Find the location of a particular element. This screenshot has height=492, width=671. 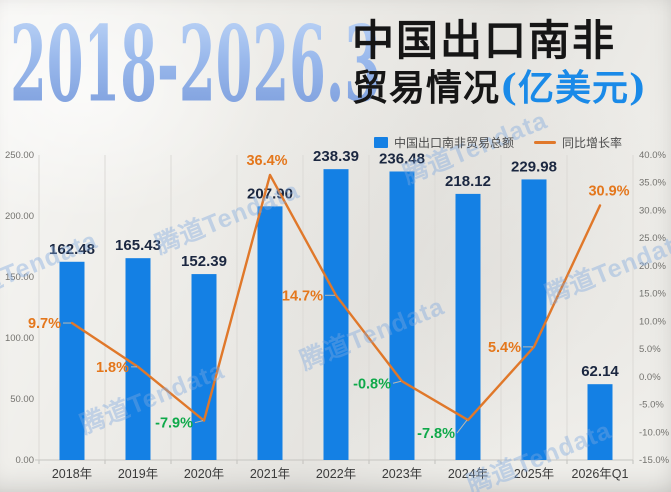

right-axis-tick-label: 10.0% is located at coordinates (652, 321).